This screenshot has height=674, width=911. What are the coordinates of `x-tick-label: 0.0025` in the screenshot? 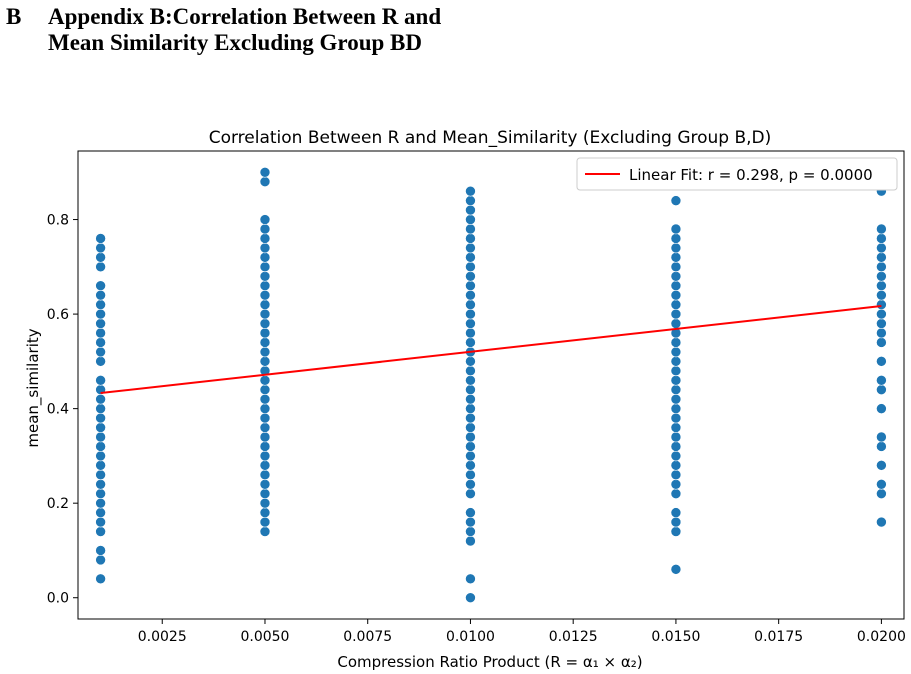 It's located at (162, 637).